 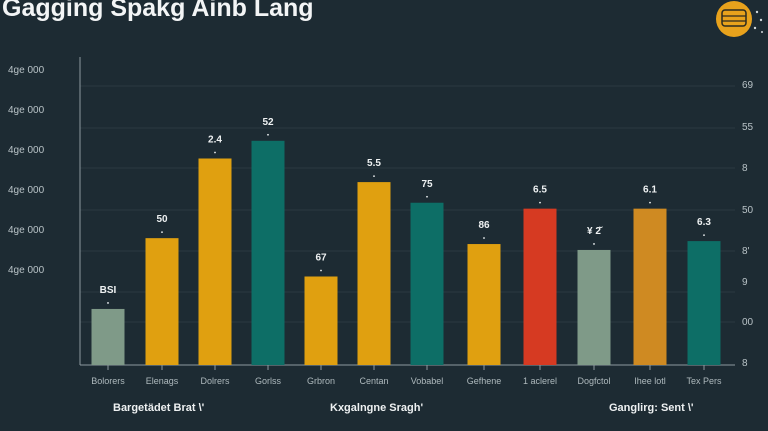 What do you see at coordinates (650, 190) in the screenshot?
I see `data-label: 6.1` at bounding box center [650, 190].